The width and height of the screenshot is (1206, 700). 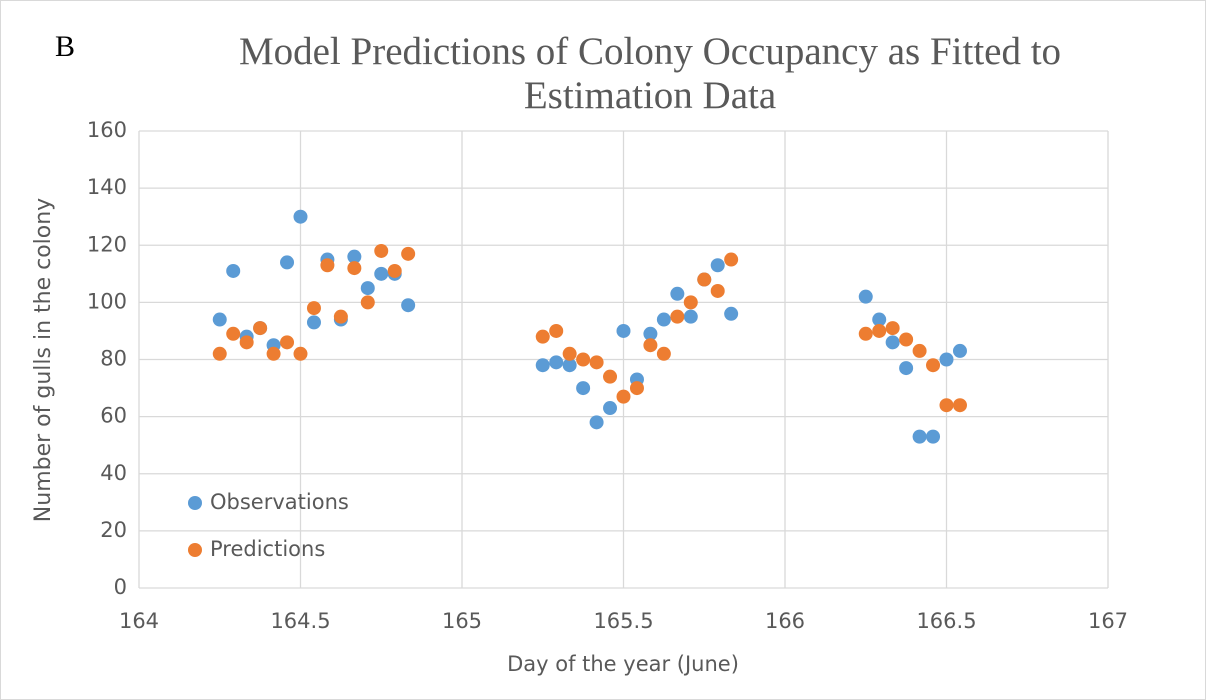 I want to click on x-tick-label: 164, so click(x=139, y=621).